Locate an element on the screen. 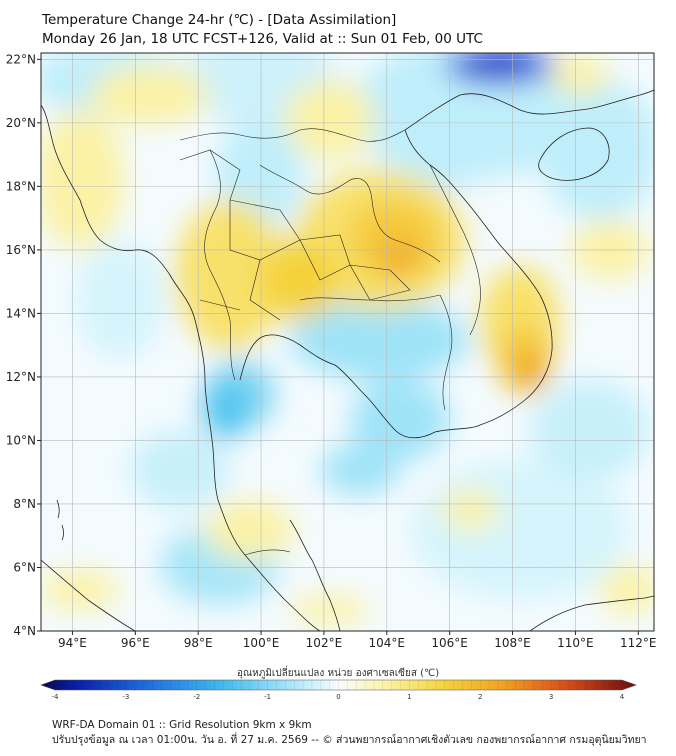 This screenshot has height=756, width=676. coast-sumatra is located at coordinates (88, 595).